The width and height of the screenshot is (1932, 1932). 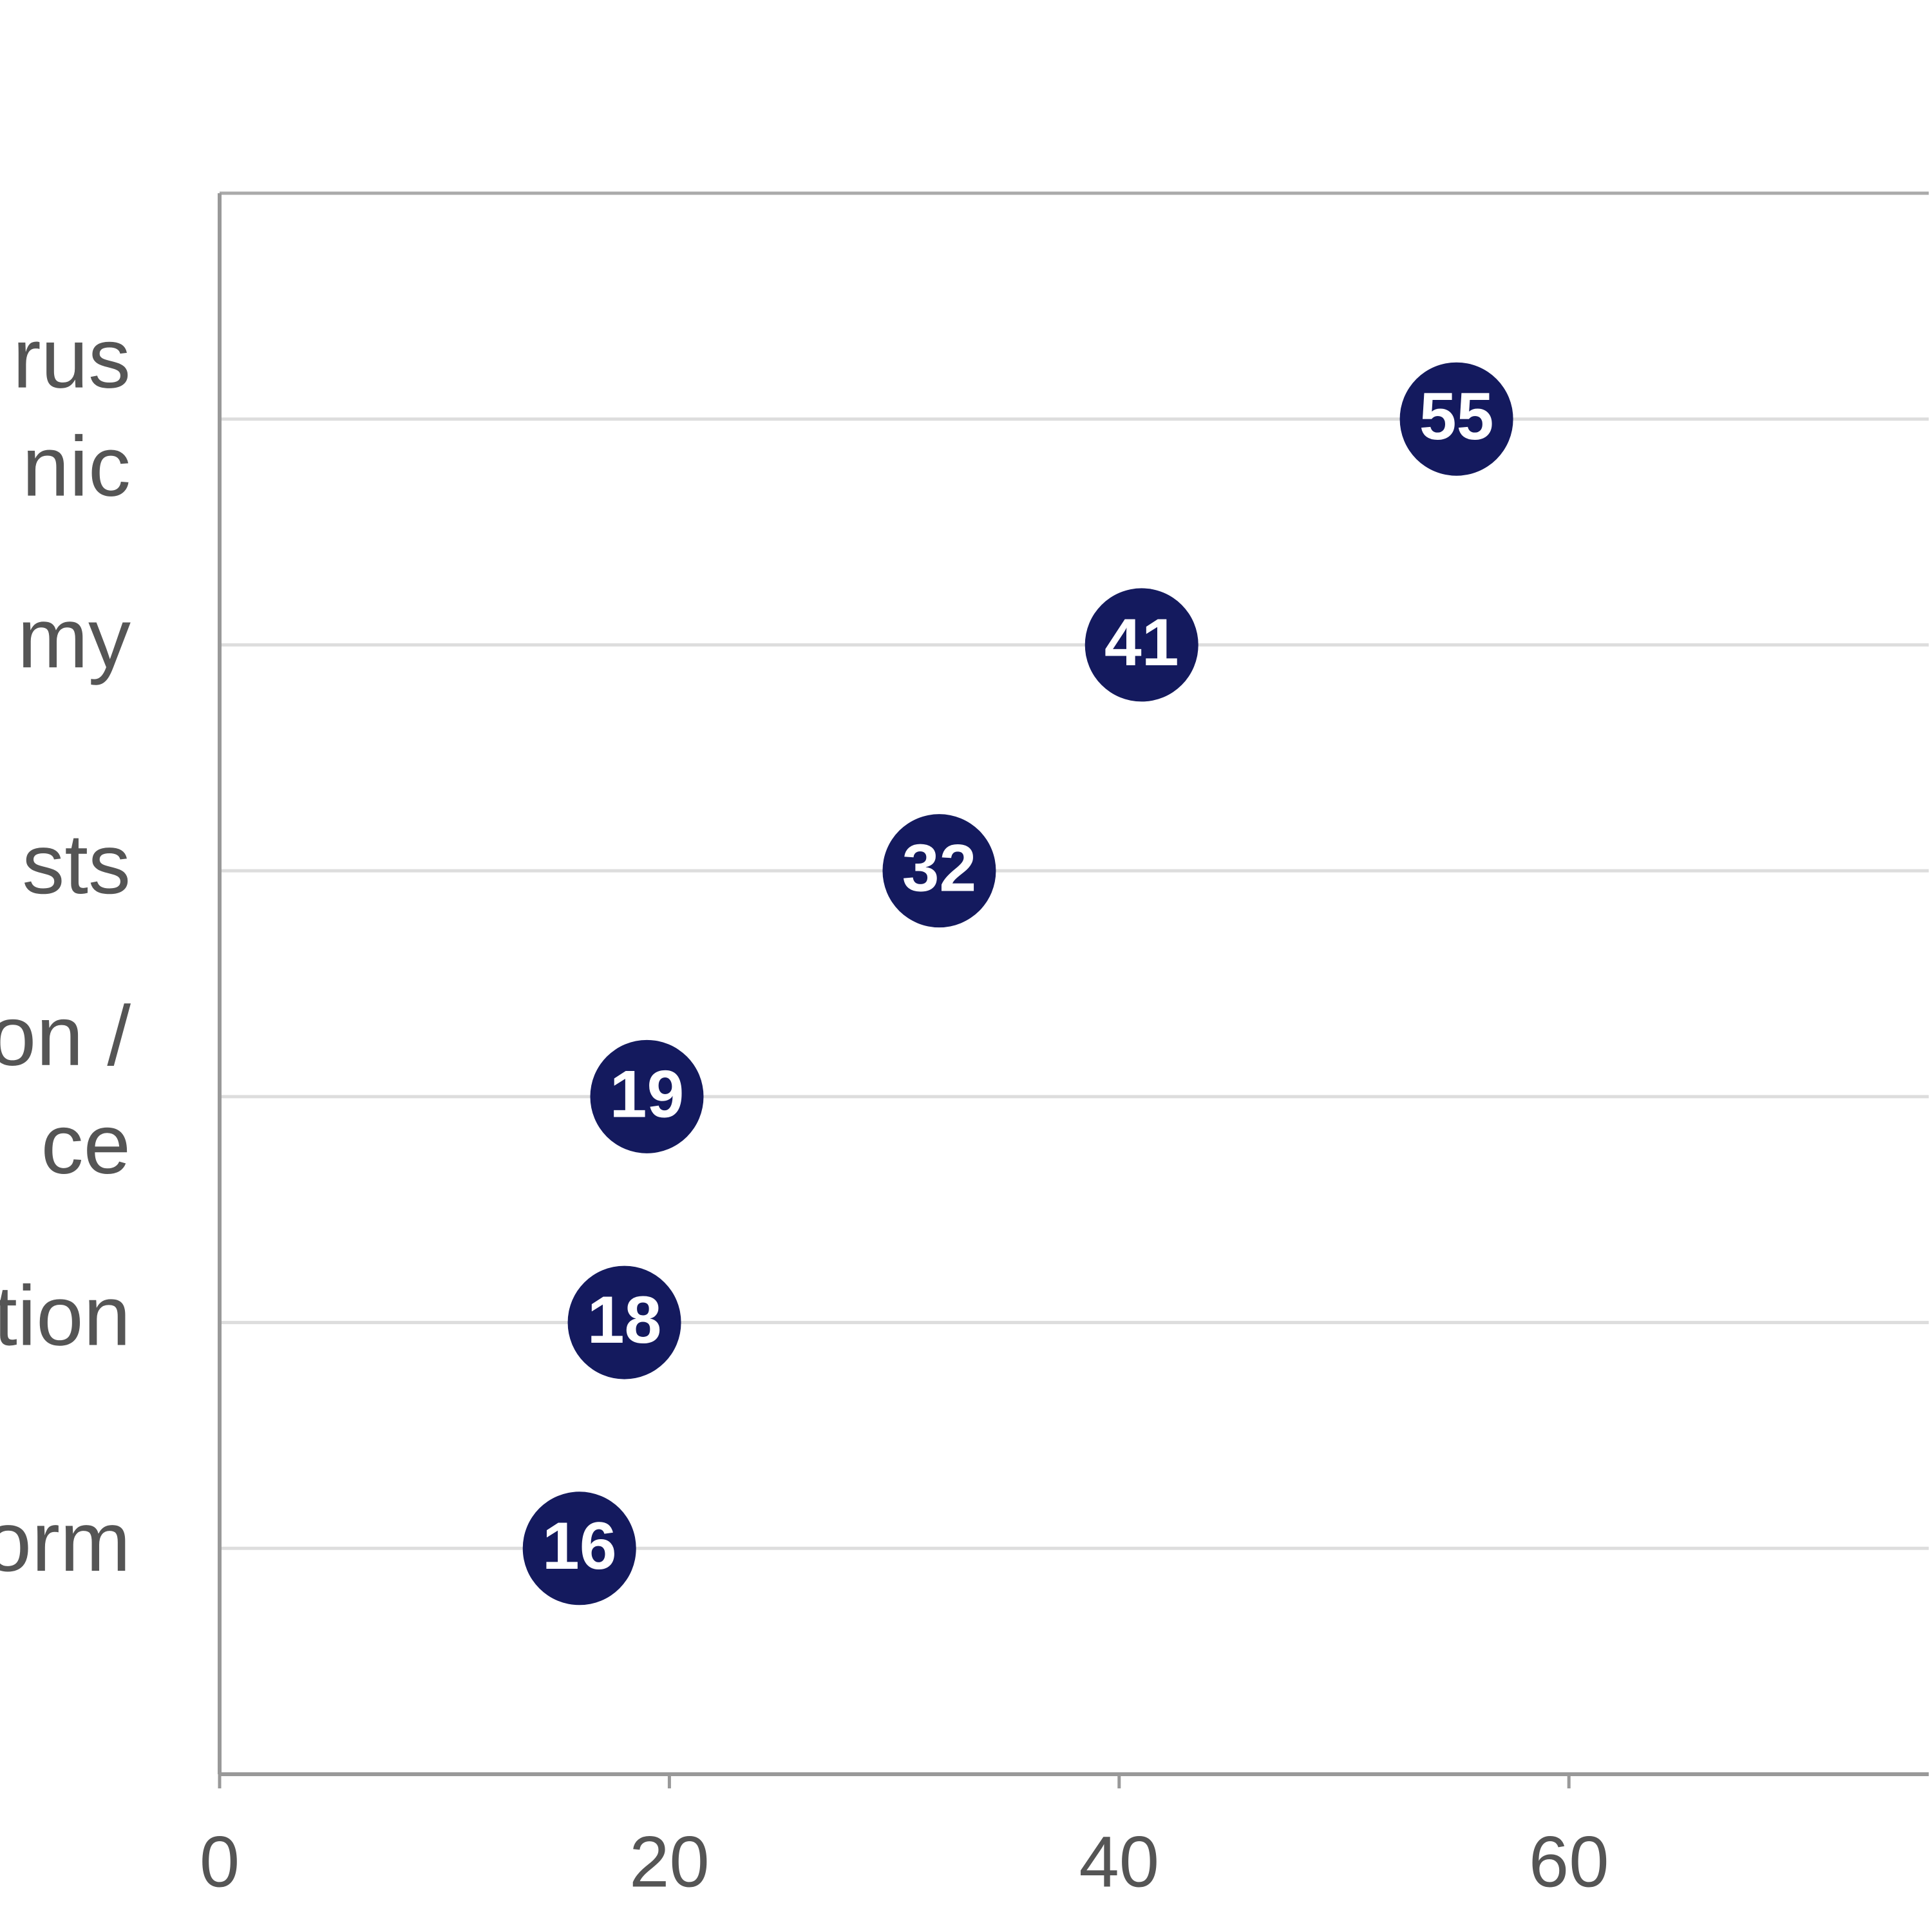 I want to click on dot-label: 32, so click(x=940, y=869).